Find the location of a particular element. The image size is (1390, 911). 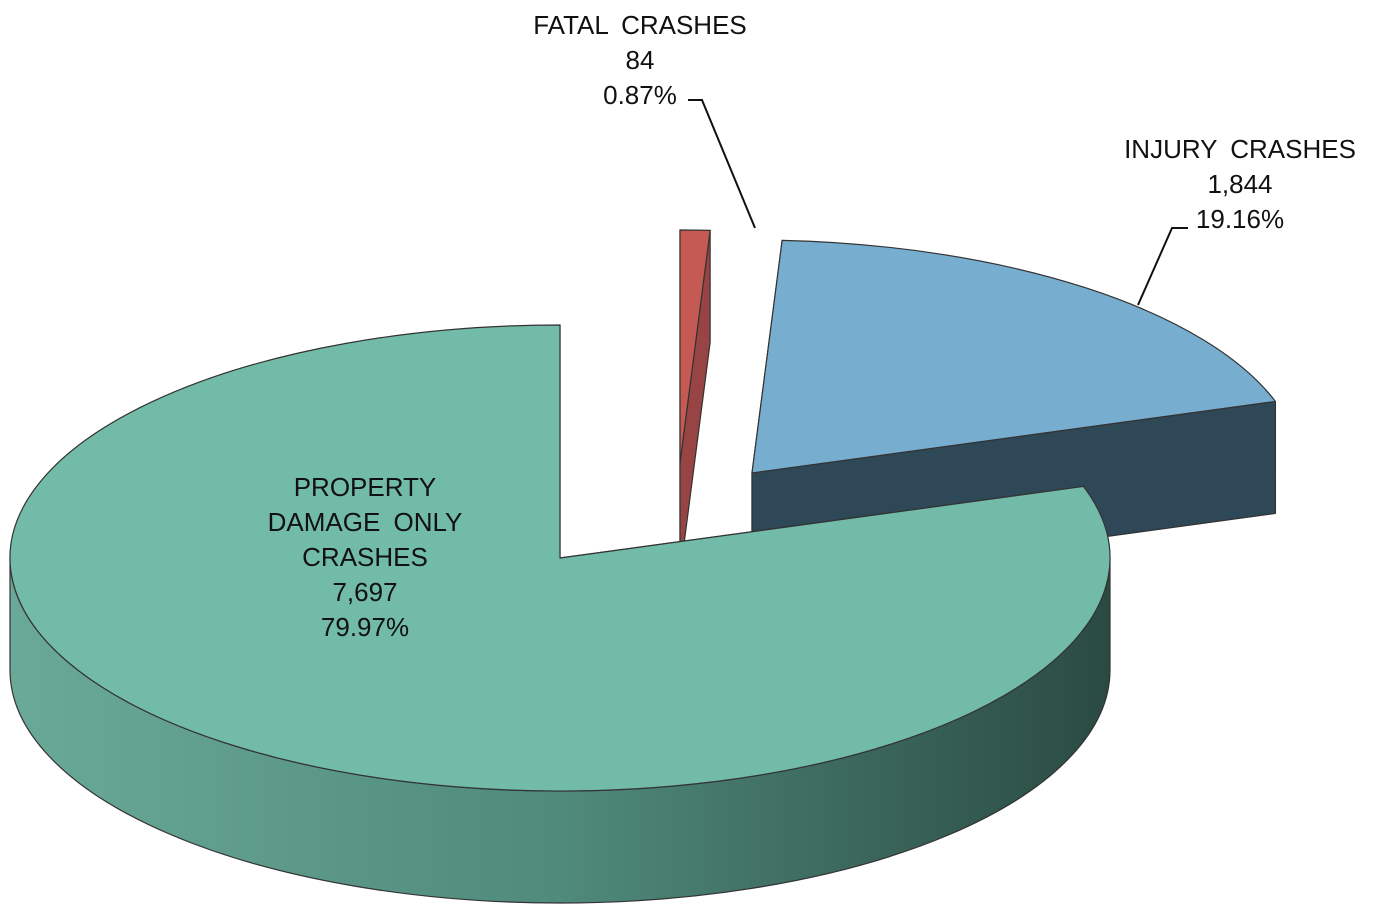

percent-label: 19.16% is located at coordinates (1240, 219).